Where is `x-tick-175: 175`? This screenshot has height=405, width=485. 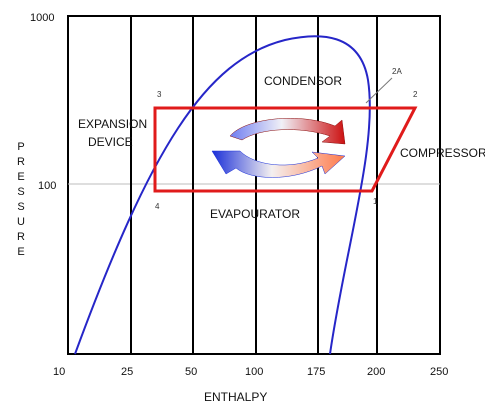
x-tick-175: 175 is located at coordinates (316, 372).